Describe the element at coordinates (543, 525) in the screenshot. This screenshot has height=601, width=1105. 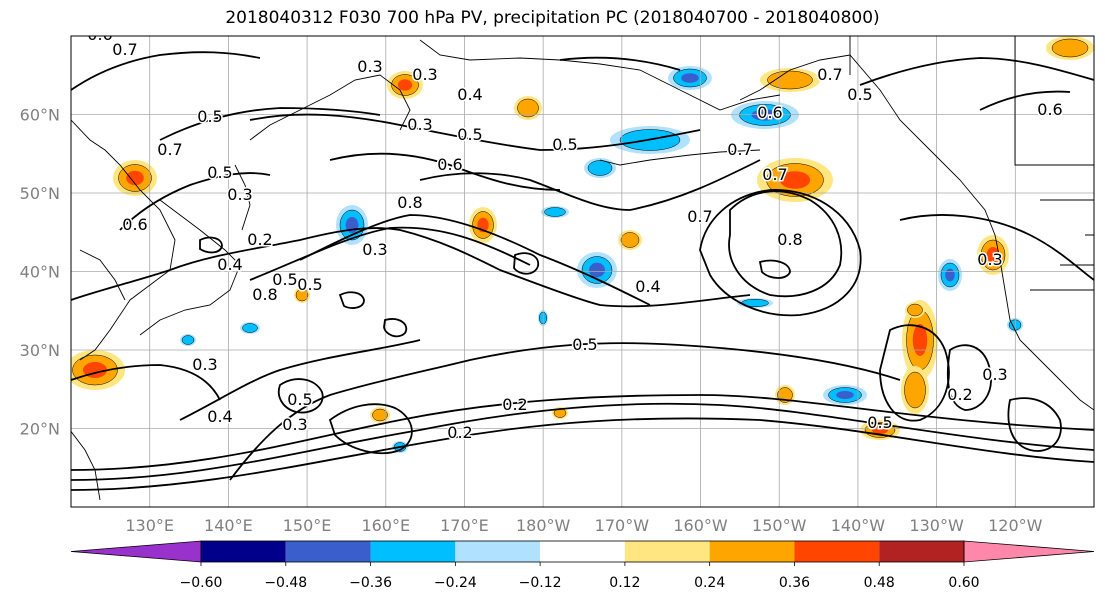
I see `longitude-label: 180°W` at that location.